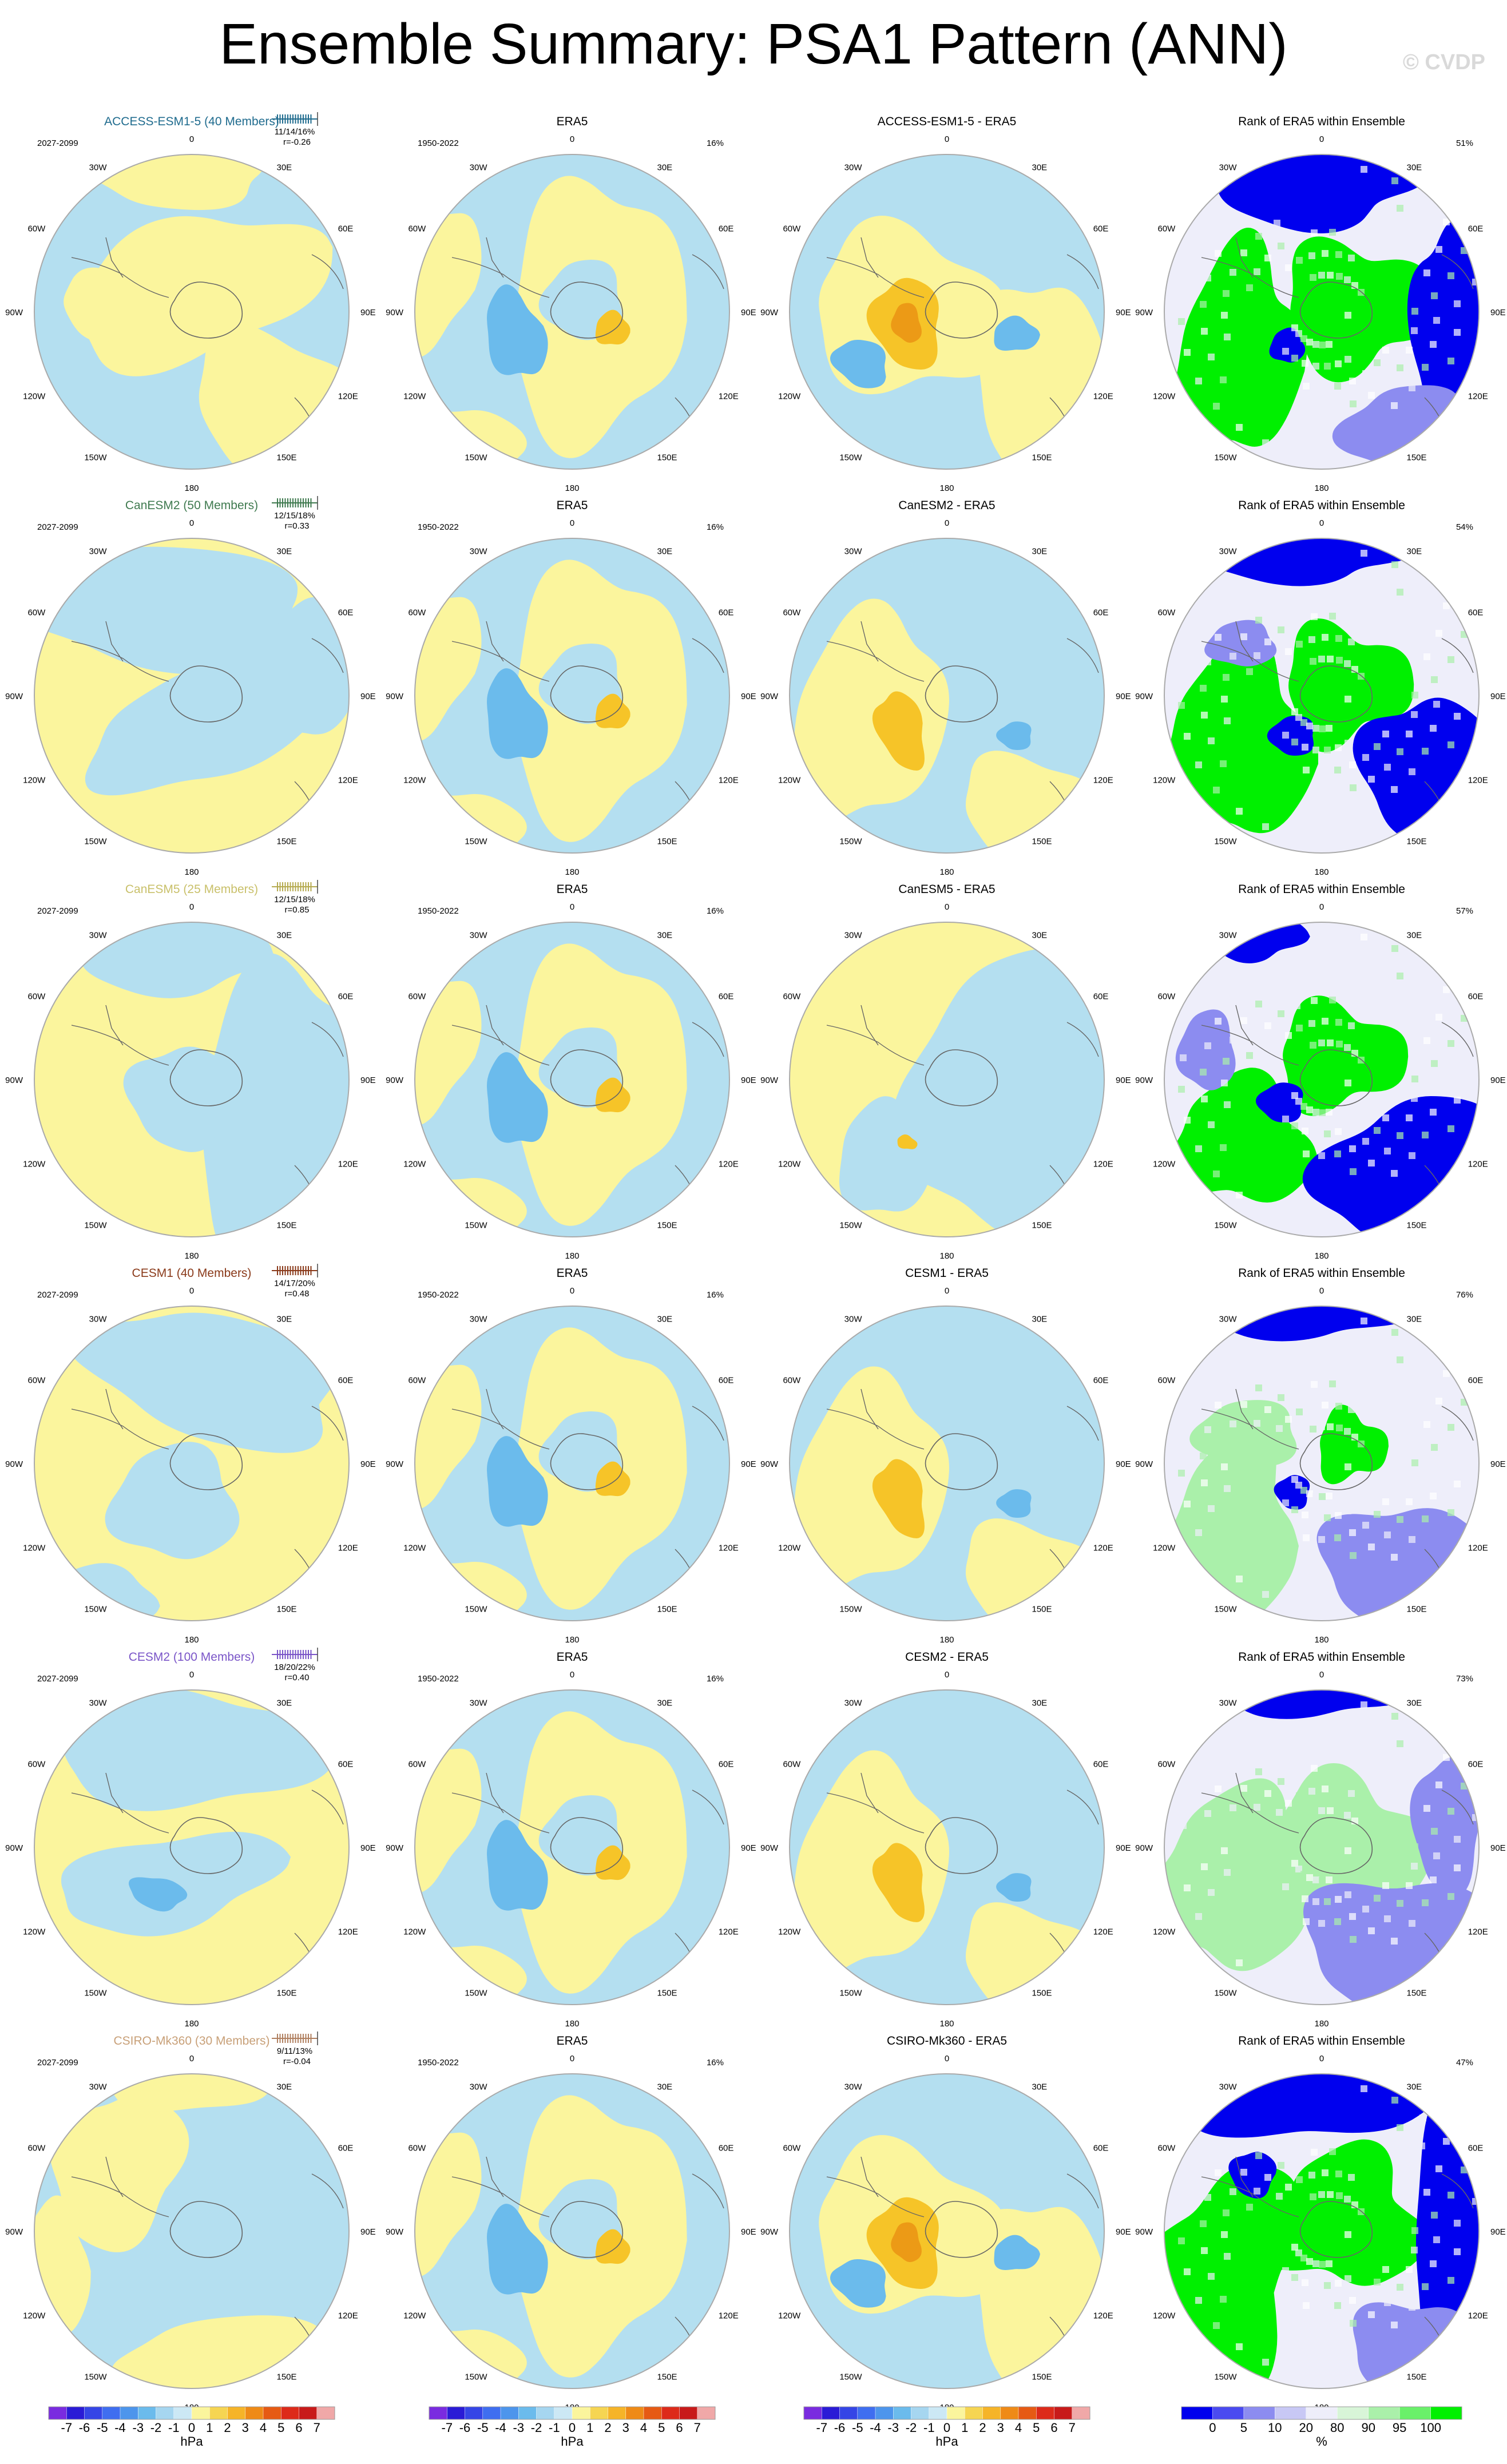  What do you see at coordinates (295, 503) in the screenshot?
I see `r1-model-whisker-plot` at bounding box center [295, 503].